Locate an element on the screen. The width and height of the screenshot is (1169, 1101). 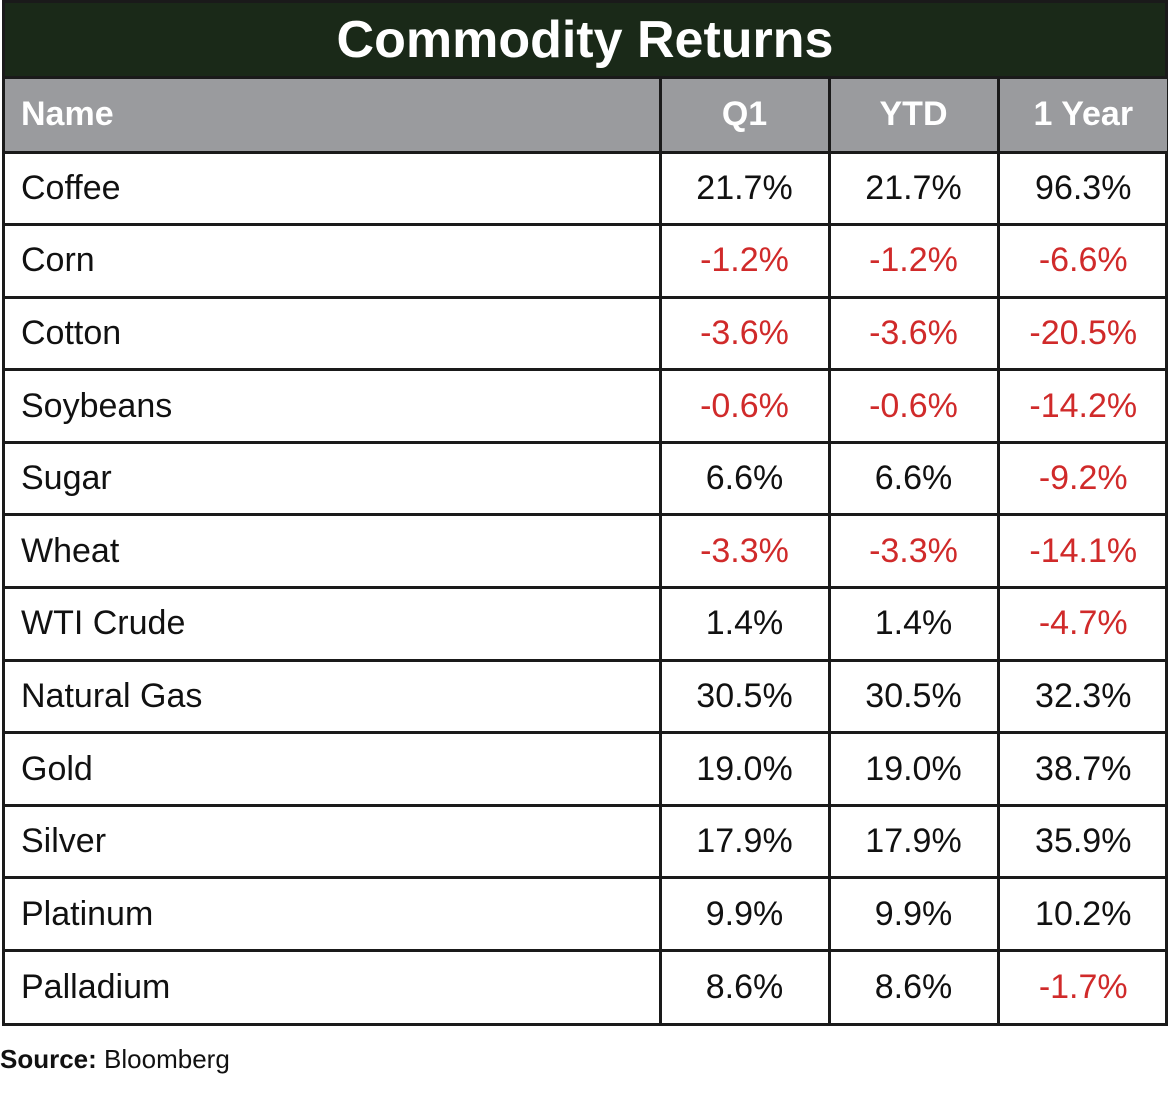
return-cell-q1: 8.6% is located at coordinates (744, 986).